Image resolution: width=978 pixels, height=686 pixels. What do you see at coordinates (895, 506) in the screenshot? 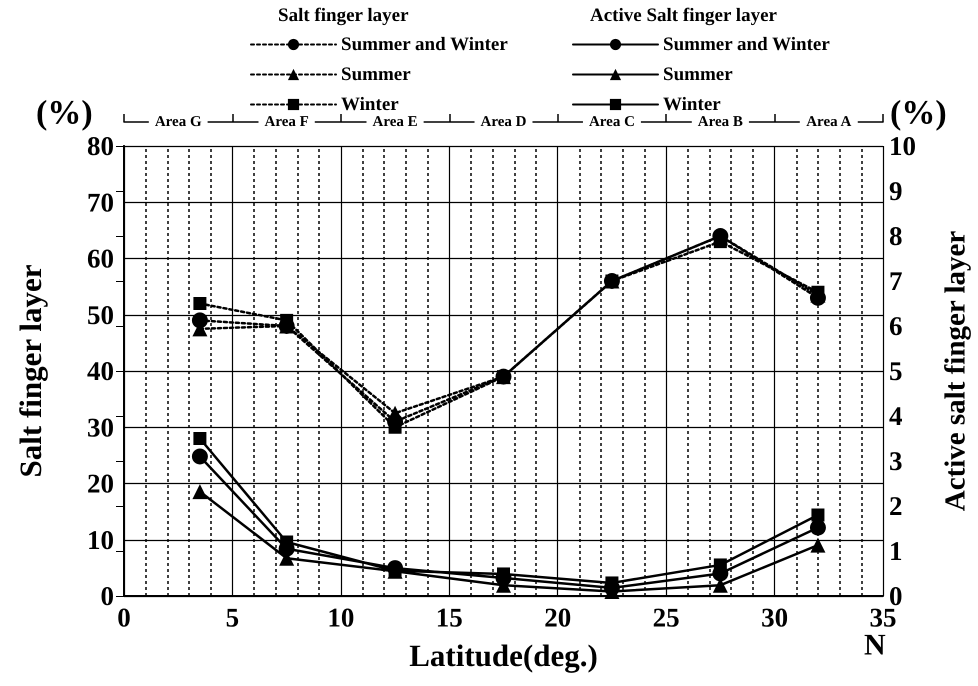
I see `y2-tick-label: 2` at bounding box center [895, 506].